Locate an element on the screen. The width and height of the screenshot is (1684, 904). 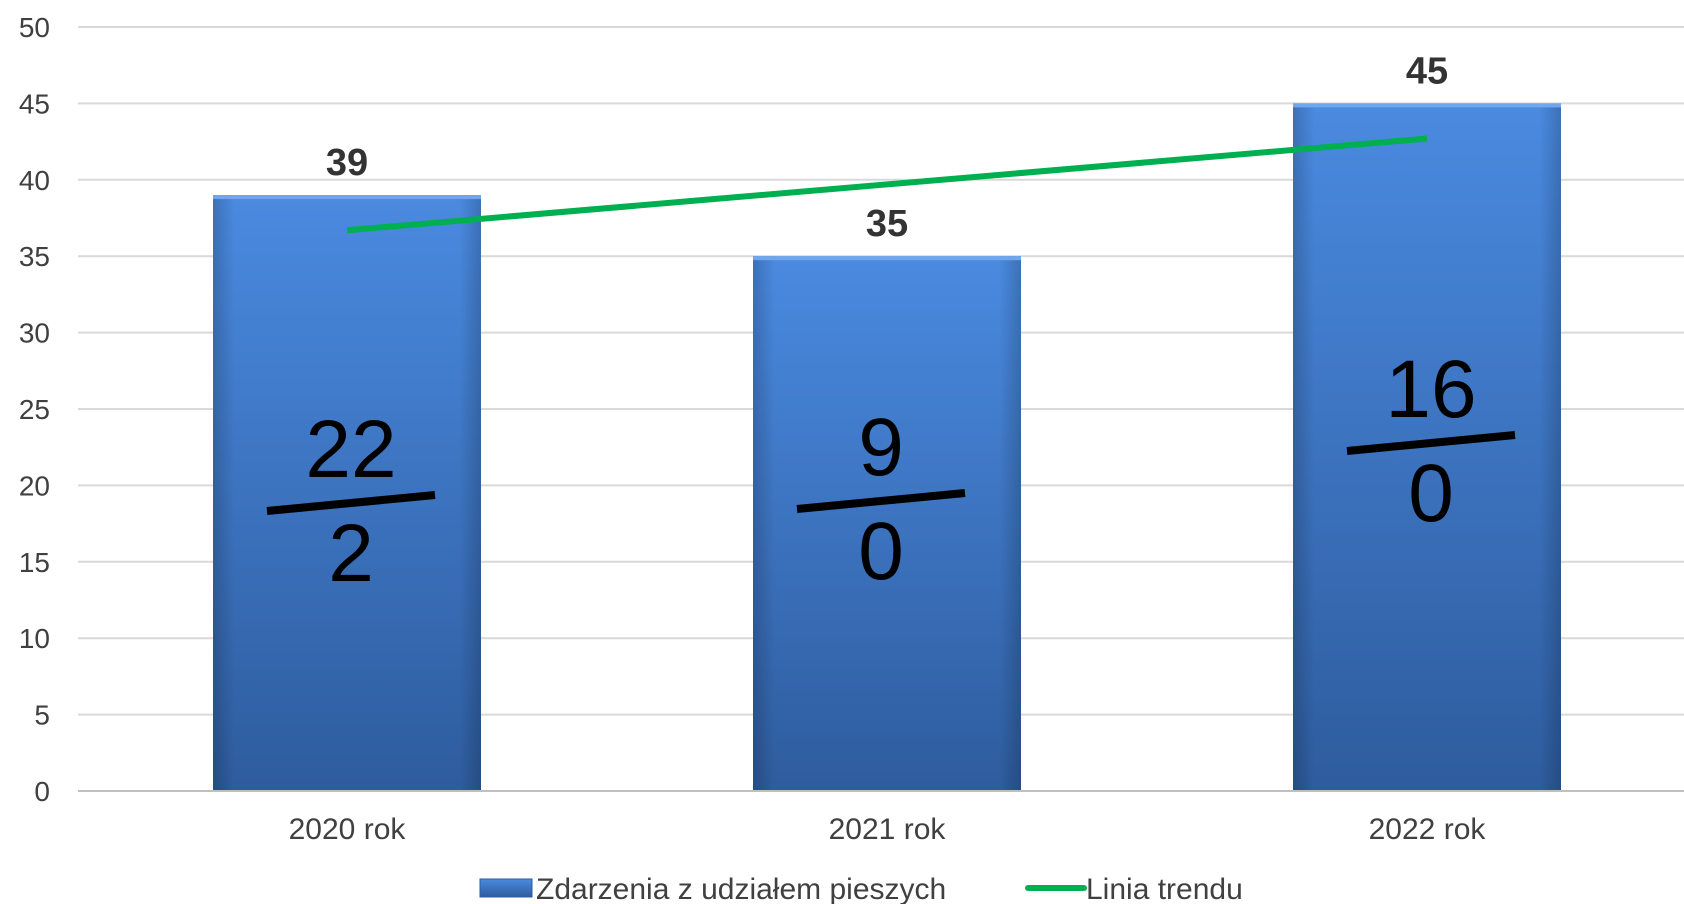
y-tick-label: 25 is located at coordinates (34, 409).